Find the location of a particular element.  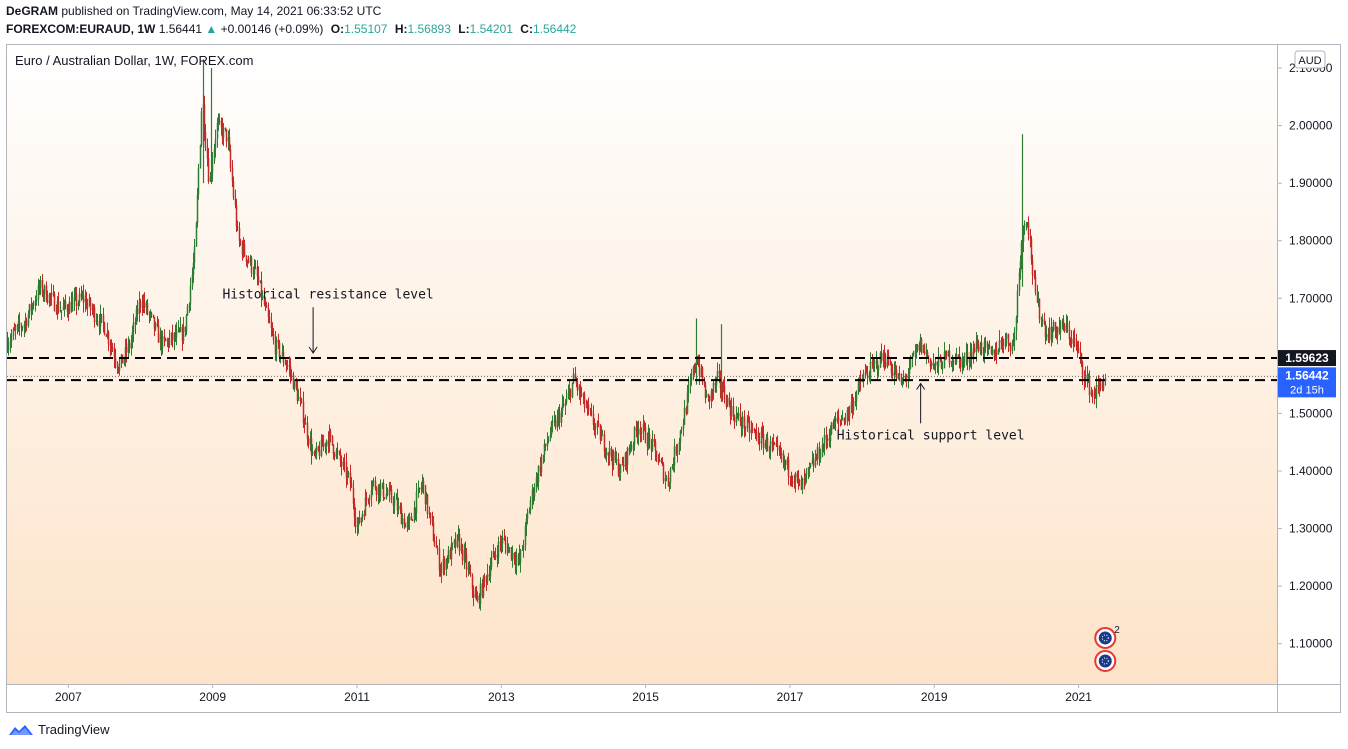

symbol-label: FOREXCOM:EURAUD, 1W is located at coordinates (81, 29).